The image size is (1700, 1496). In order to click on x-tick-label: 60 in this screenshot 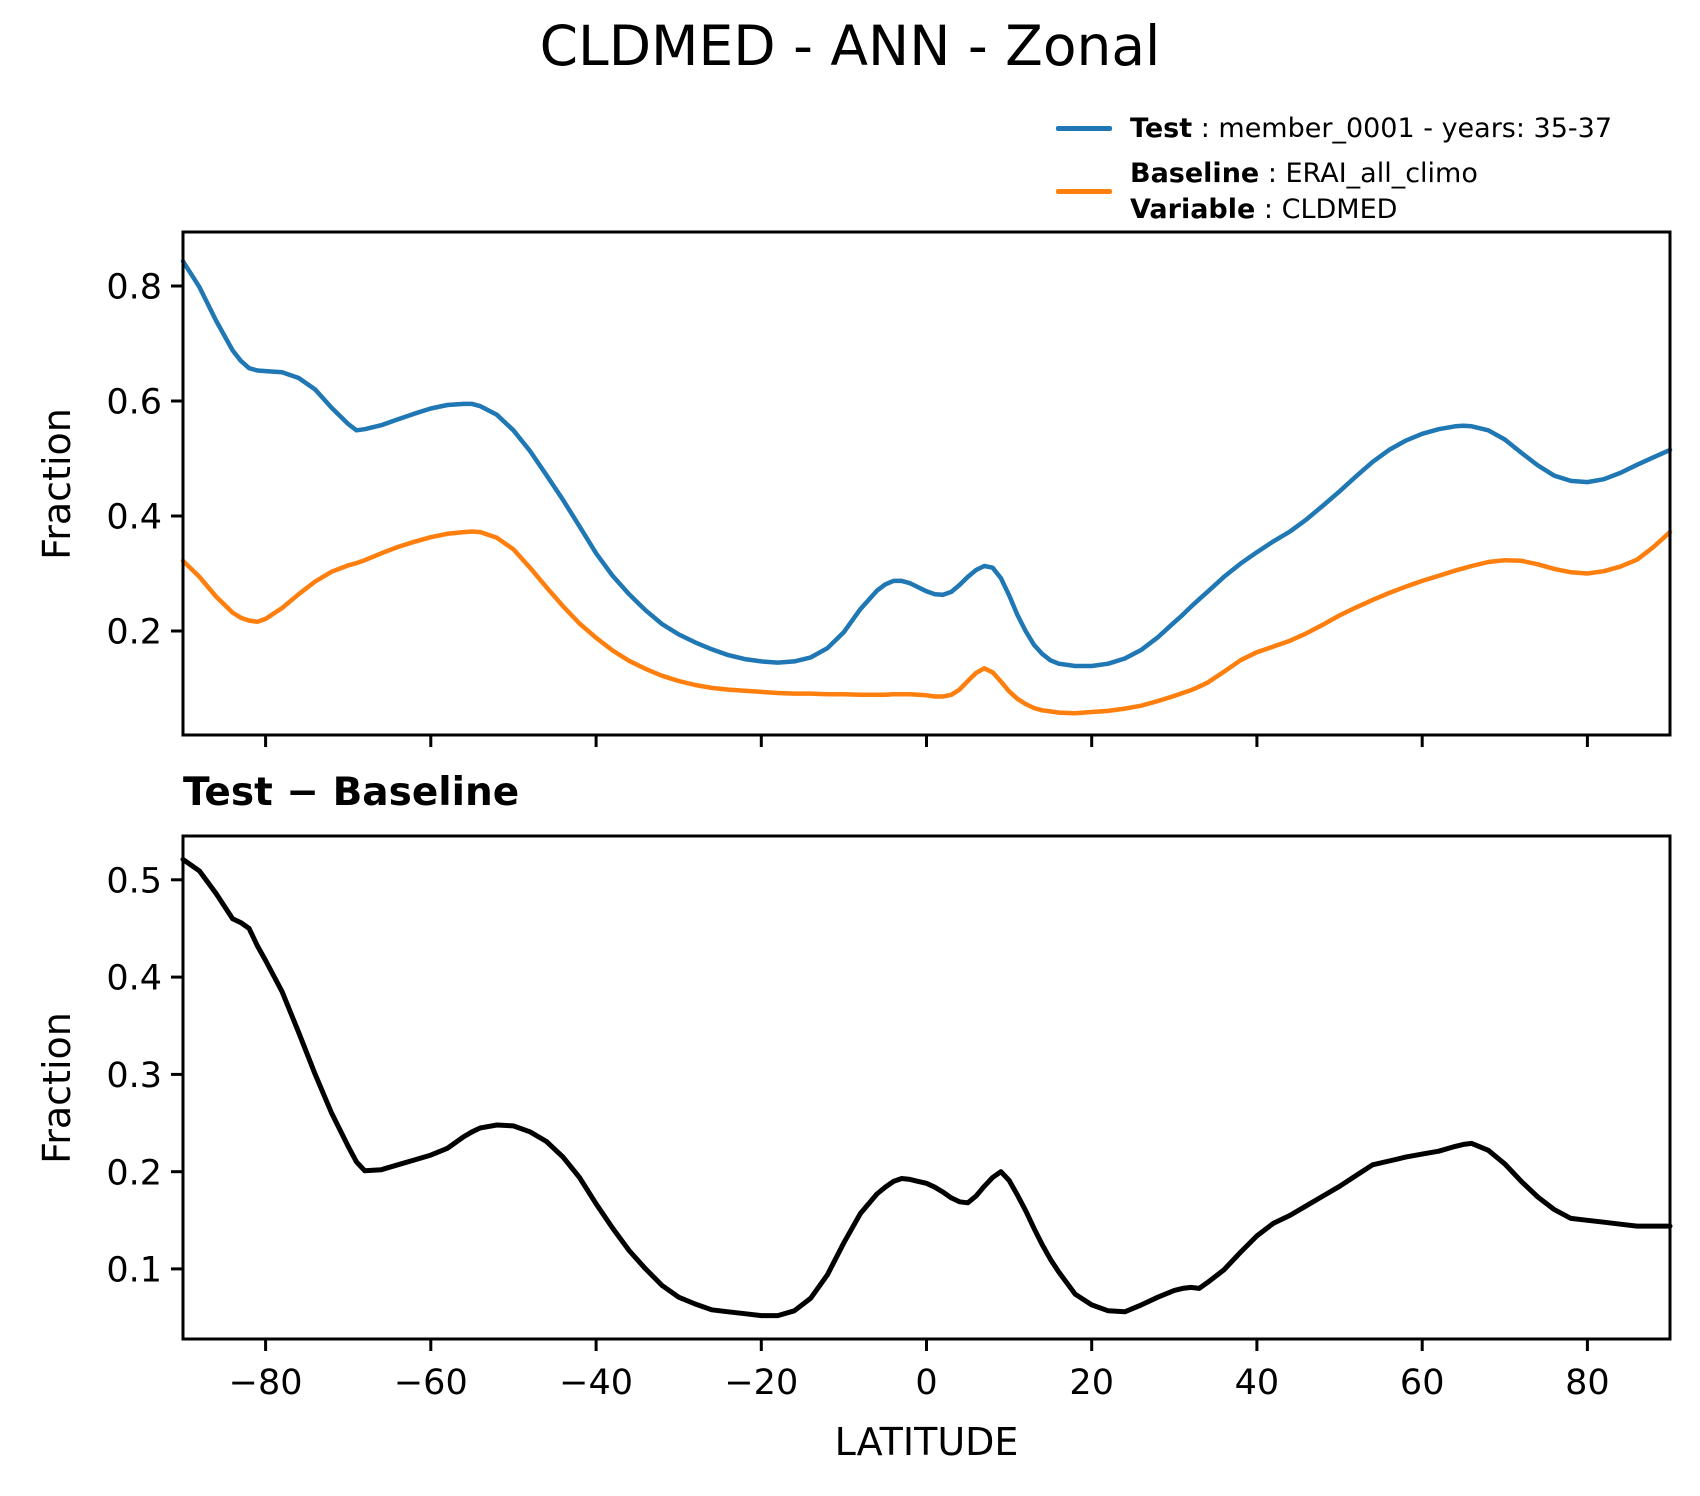, I will do `click(1422, 1383)`.